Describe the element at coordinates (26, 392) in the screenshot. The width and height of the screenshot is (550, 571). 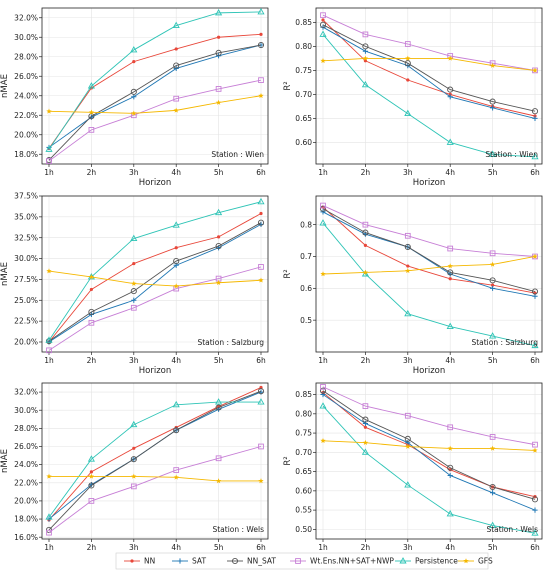
I see `y-tick-label: 32.0%` at that location.